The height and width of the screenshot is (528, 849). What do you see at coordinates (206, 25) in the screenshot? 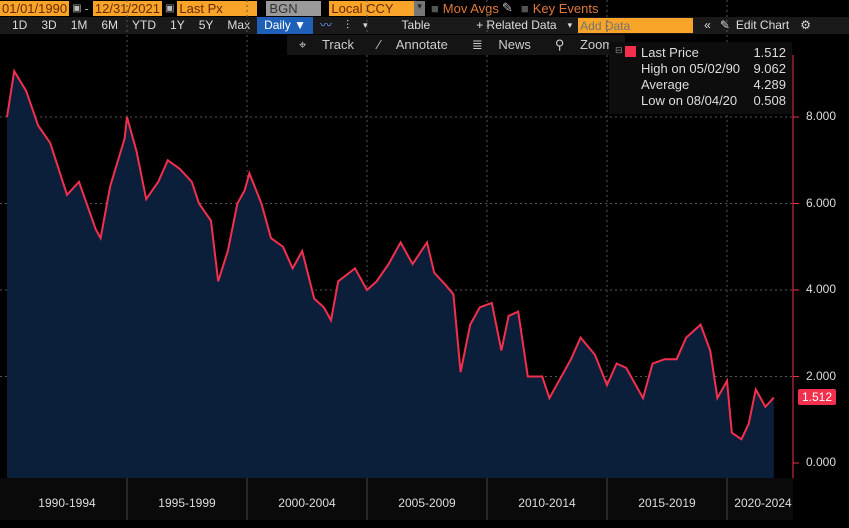
I see `period-5y: 5Y` at bounding box center [206, 25].